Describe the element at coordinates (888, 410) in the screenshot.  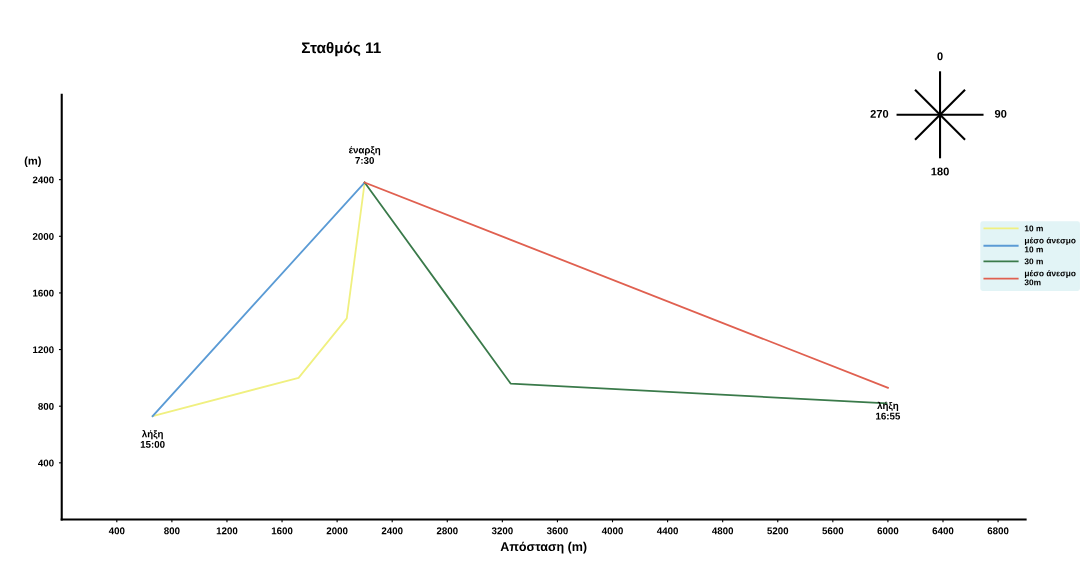
I see `annotation: λήξη 16:55` at that location.